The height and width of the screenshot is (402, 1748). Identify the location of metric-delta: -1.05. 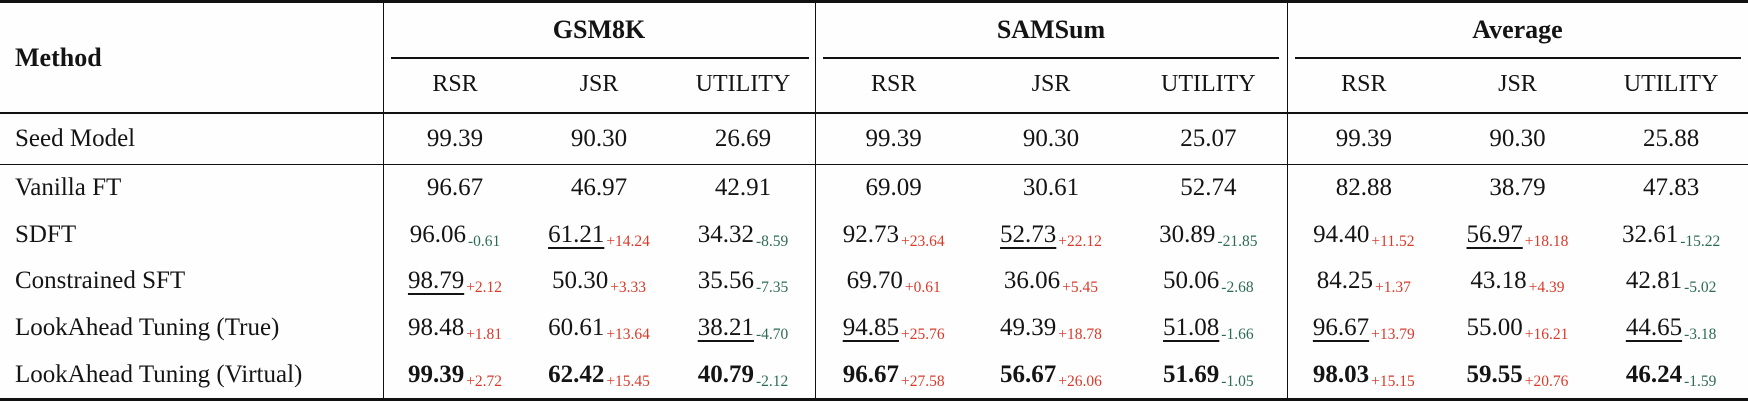
(1237, 381).